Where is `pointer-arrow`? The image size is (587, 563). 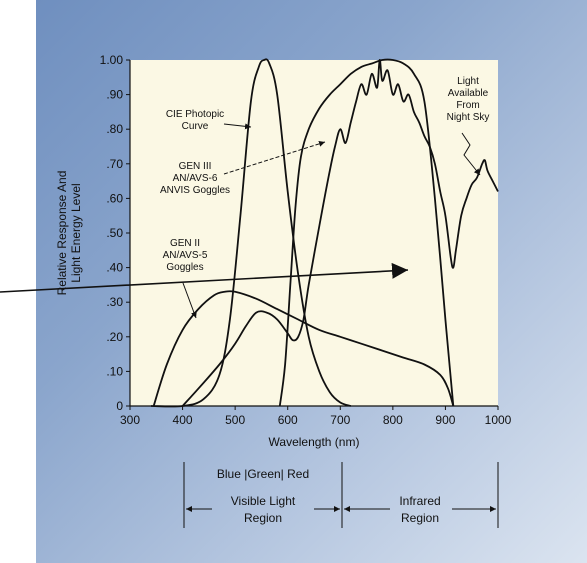
pointer-arrow is located at coordinates (204, 277).